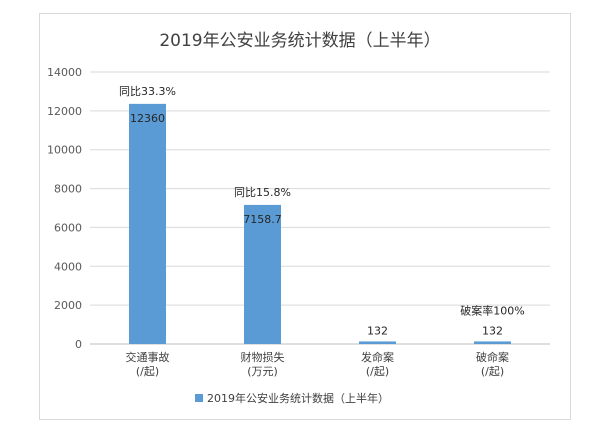  What do you see at coordinates (78, 344) in the screenshot?
I see `y-tick-label: 0` at bounding box center [78, 344].